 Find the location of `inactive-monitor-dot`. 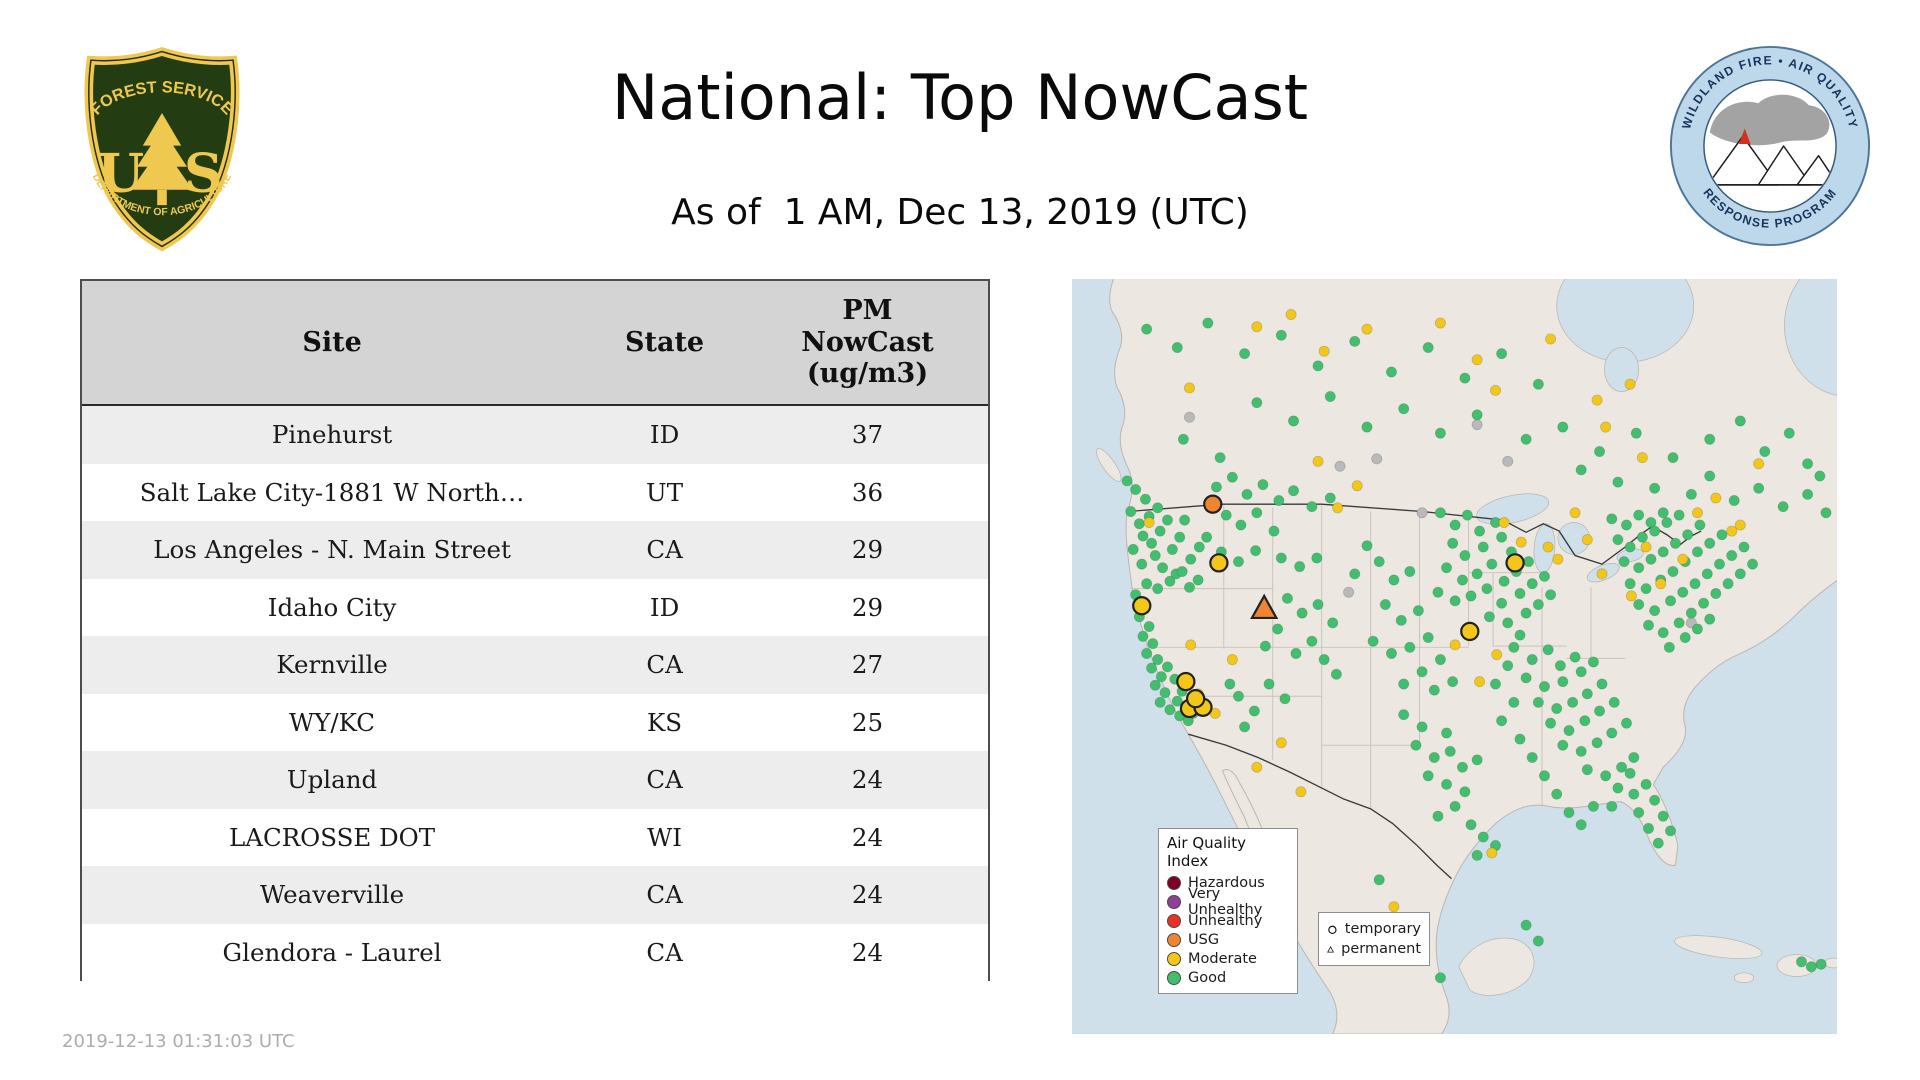

inactive-monitor-dot is located at coordinates (1340, 466).